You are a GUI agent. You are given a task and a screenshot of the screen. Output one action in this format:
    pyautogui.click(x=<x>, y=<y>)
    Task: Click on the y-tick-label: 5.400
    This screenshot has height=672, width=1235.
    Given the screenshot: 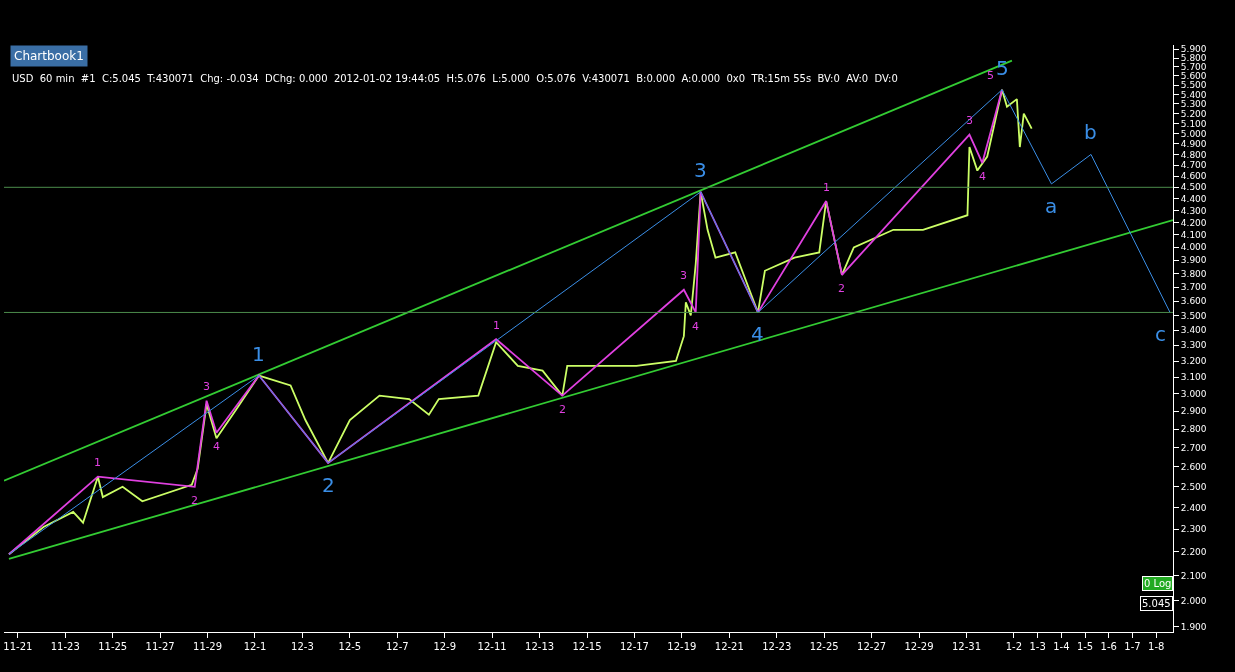 What is the action you would take?
    pyautogui.click(x=1193, y=94)
    